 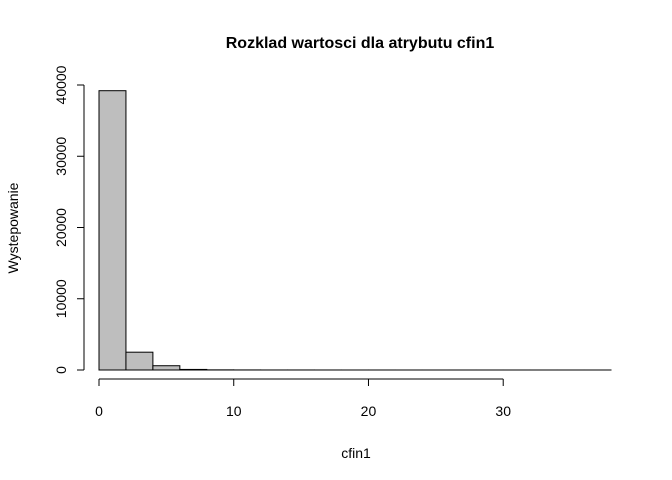 I want to click on x-tick-label: 30, so click(x=503, y=411).